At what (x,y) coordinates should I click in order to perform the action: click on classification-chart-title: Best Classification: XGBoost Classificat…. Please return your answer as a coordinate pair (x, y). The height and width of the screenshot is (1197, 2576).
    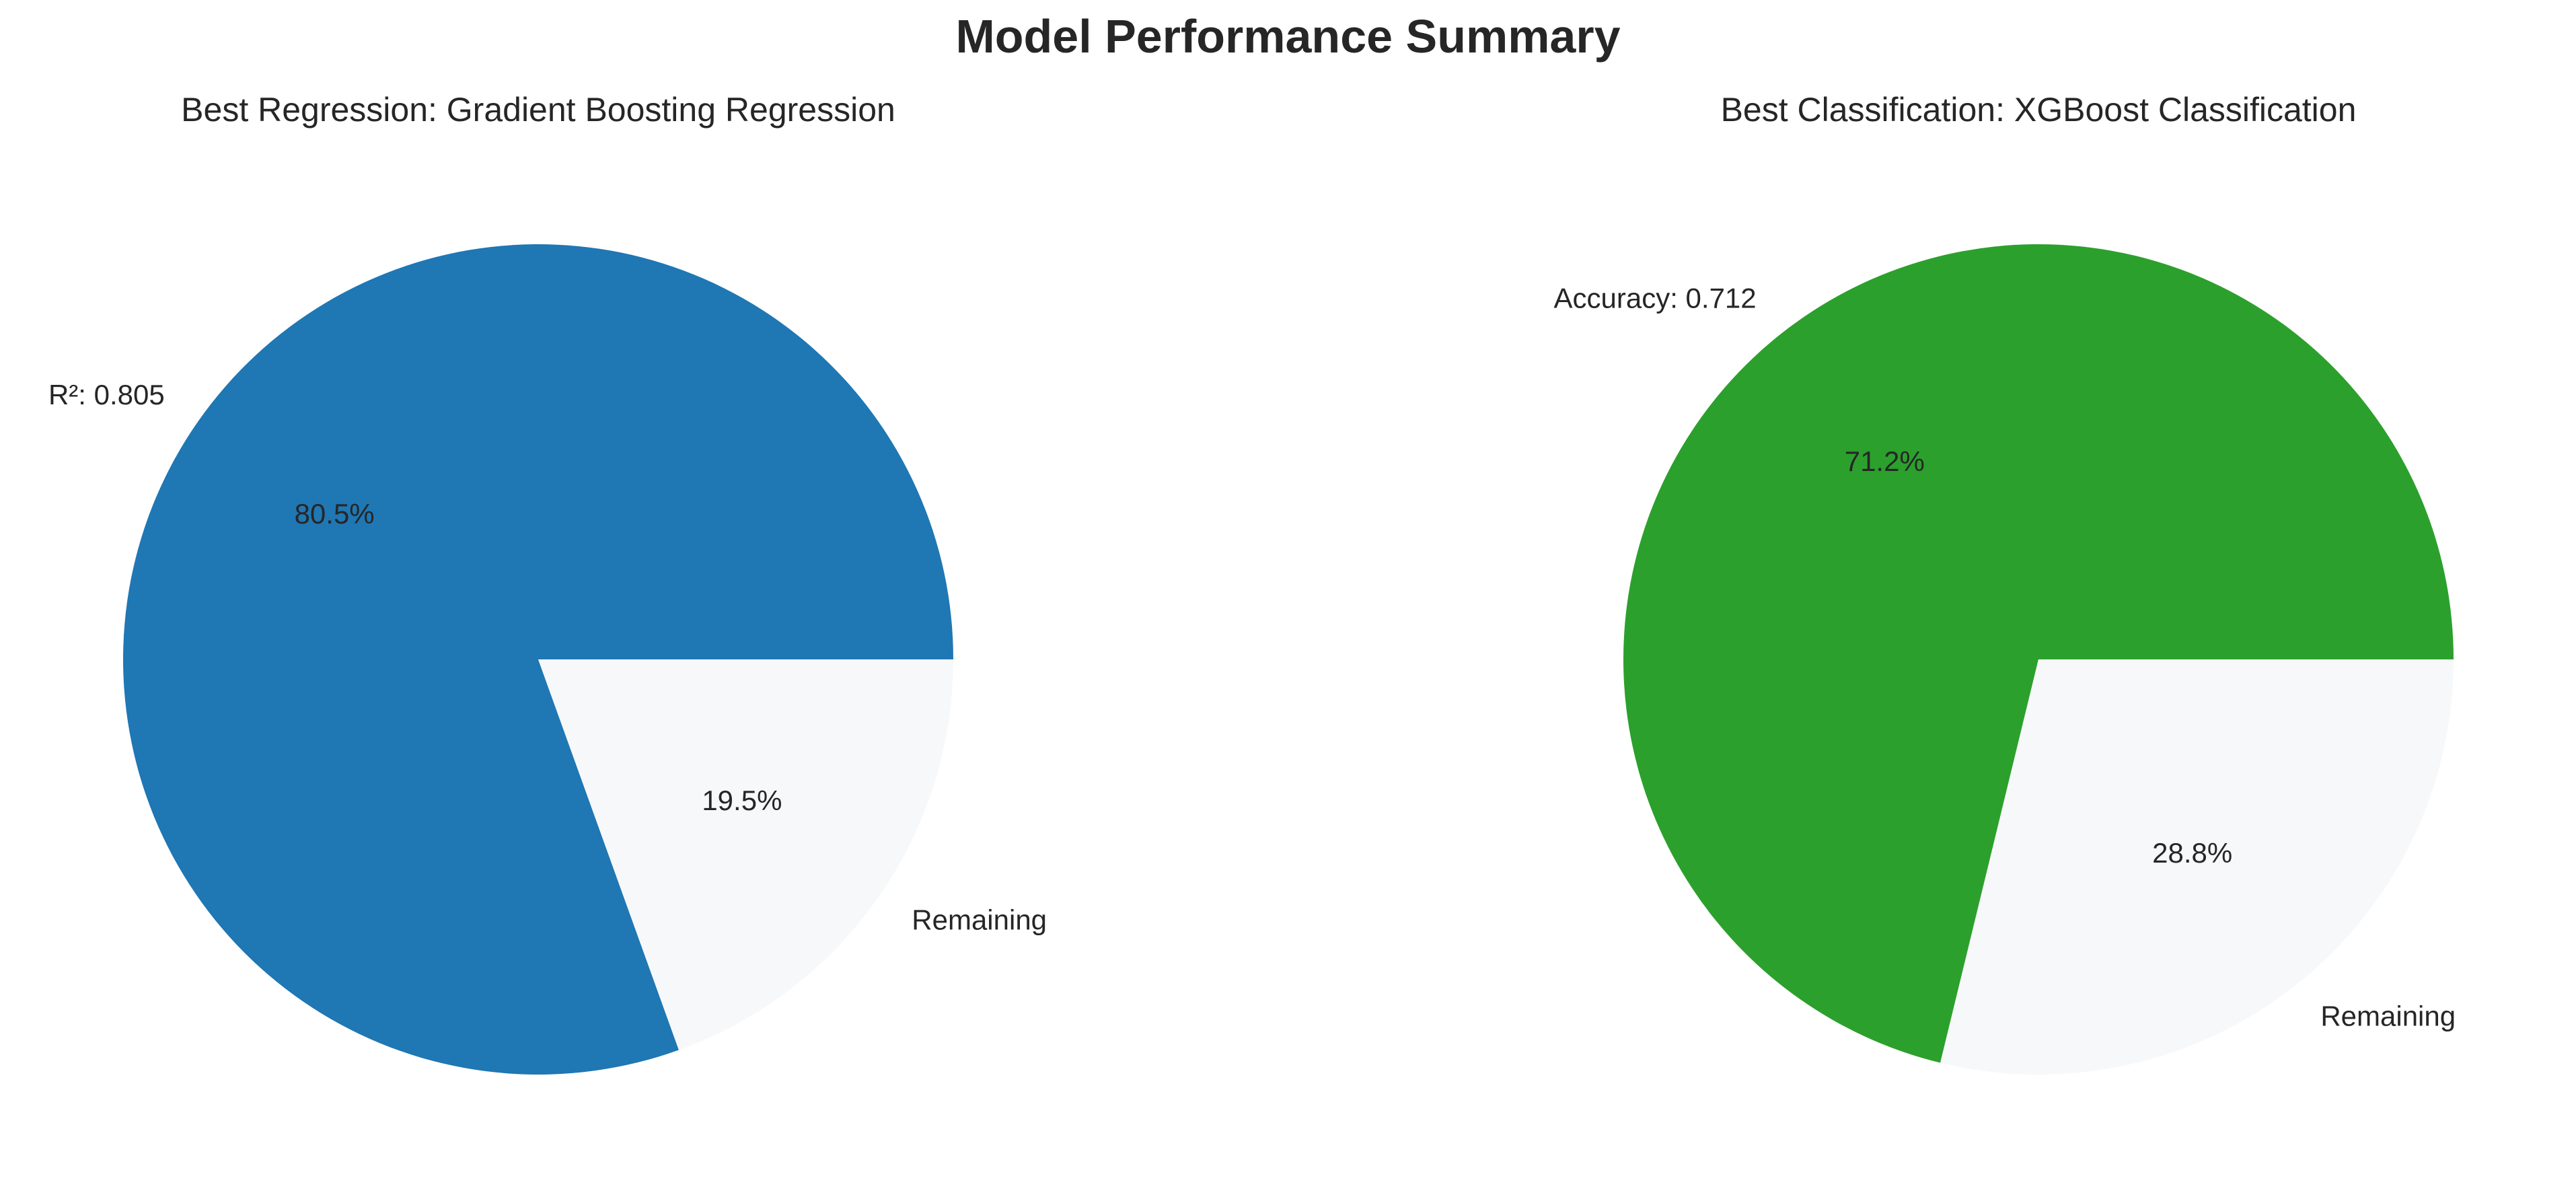
    Looking at the image, I should click on (2039, 110).